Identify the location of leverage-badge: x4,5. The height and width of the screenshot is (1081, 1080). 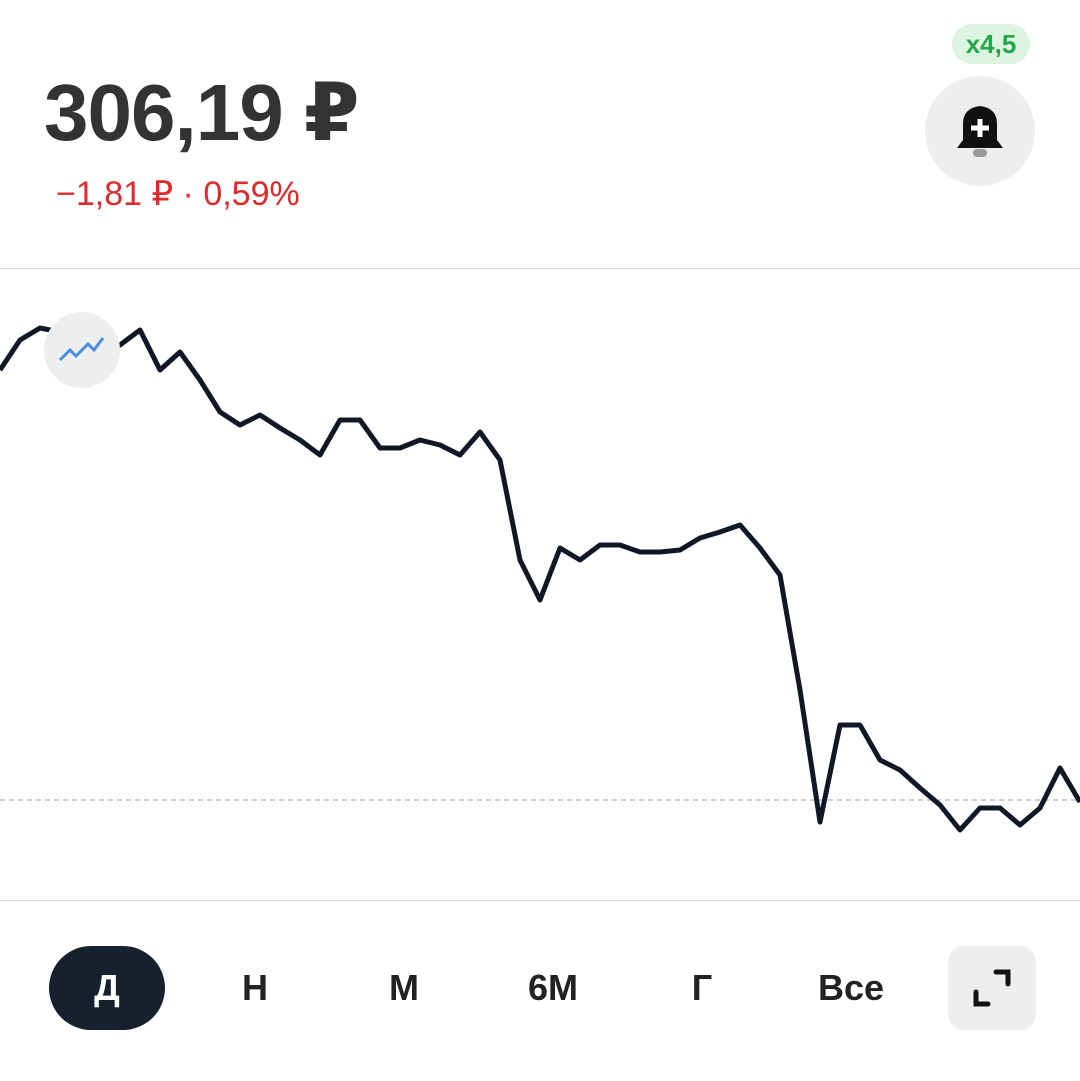
(991, 44).